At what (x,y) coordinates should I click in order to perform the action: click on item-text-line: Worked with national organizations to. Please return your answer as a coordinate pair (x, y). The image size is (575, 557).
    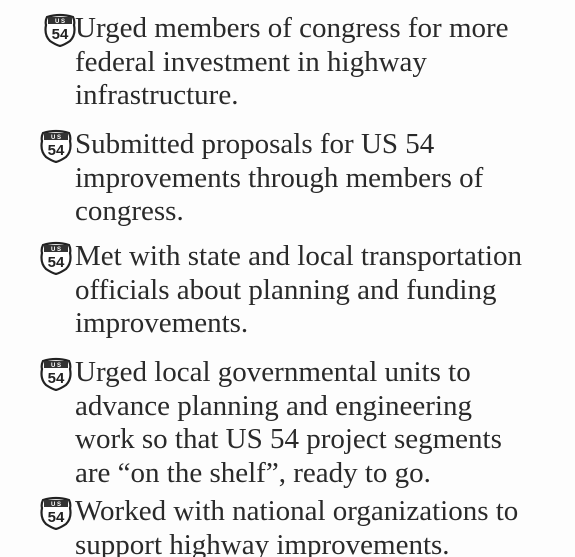
    Looking at the image, I should click on (297, 511).